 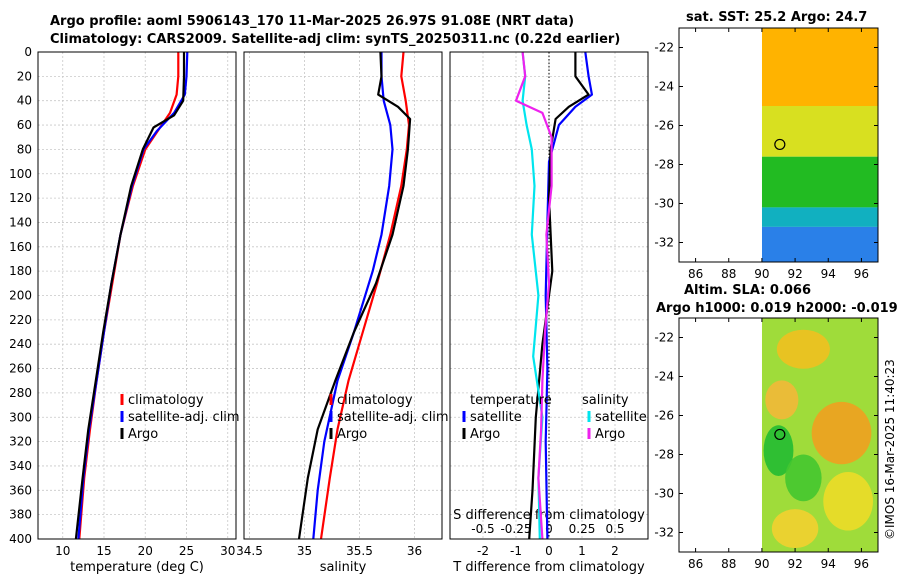 I want to click on sla-map-title-line1: Altim. SLA: 0.066, so click(x=747, y=290).